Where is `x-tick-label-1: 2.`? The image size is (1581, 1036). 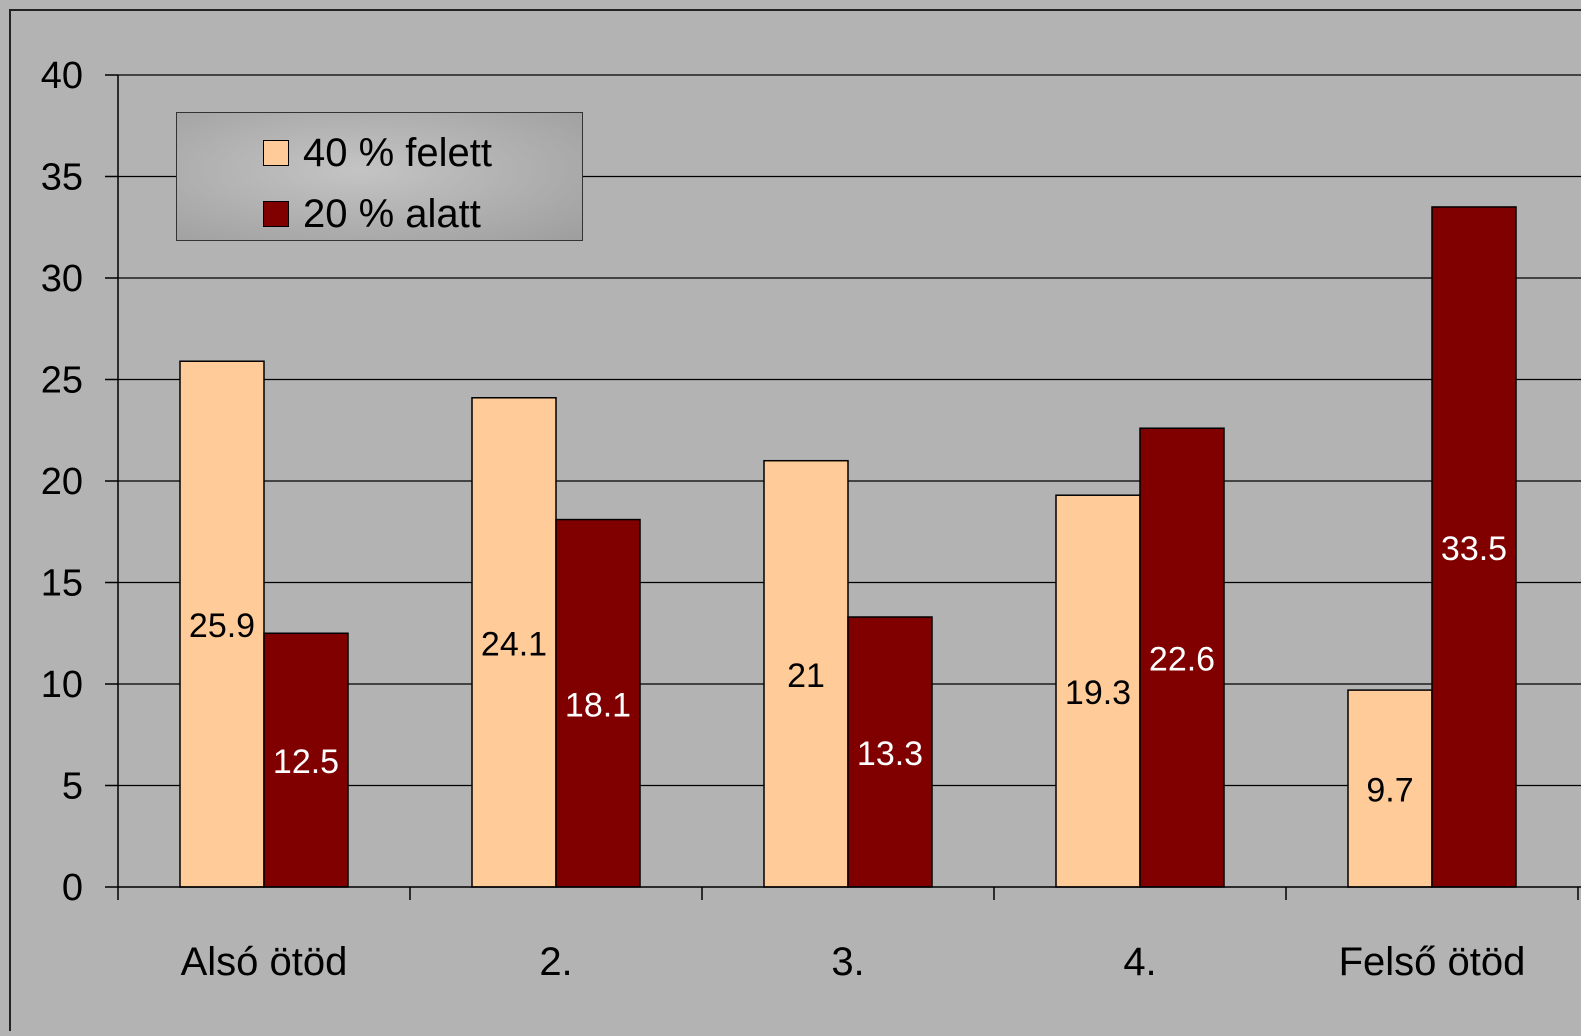
x-tick-label-1: 2. is located at coordinates (555, 962).